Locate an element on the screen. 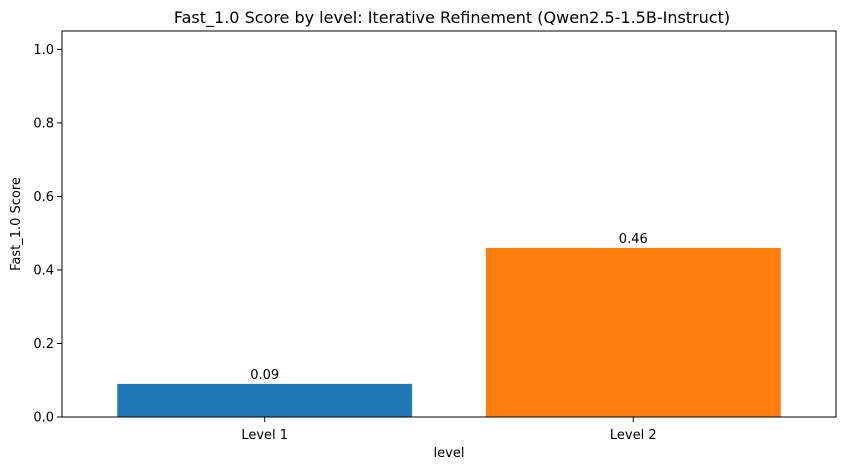 This screenshot has height=470, width=846. y-tick-label: 0.4 is located at coordinates (43, 270).